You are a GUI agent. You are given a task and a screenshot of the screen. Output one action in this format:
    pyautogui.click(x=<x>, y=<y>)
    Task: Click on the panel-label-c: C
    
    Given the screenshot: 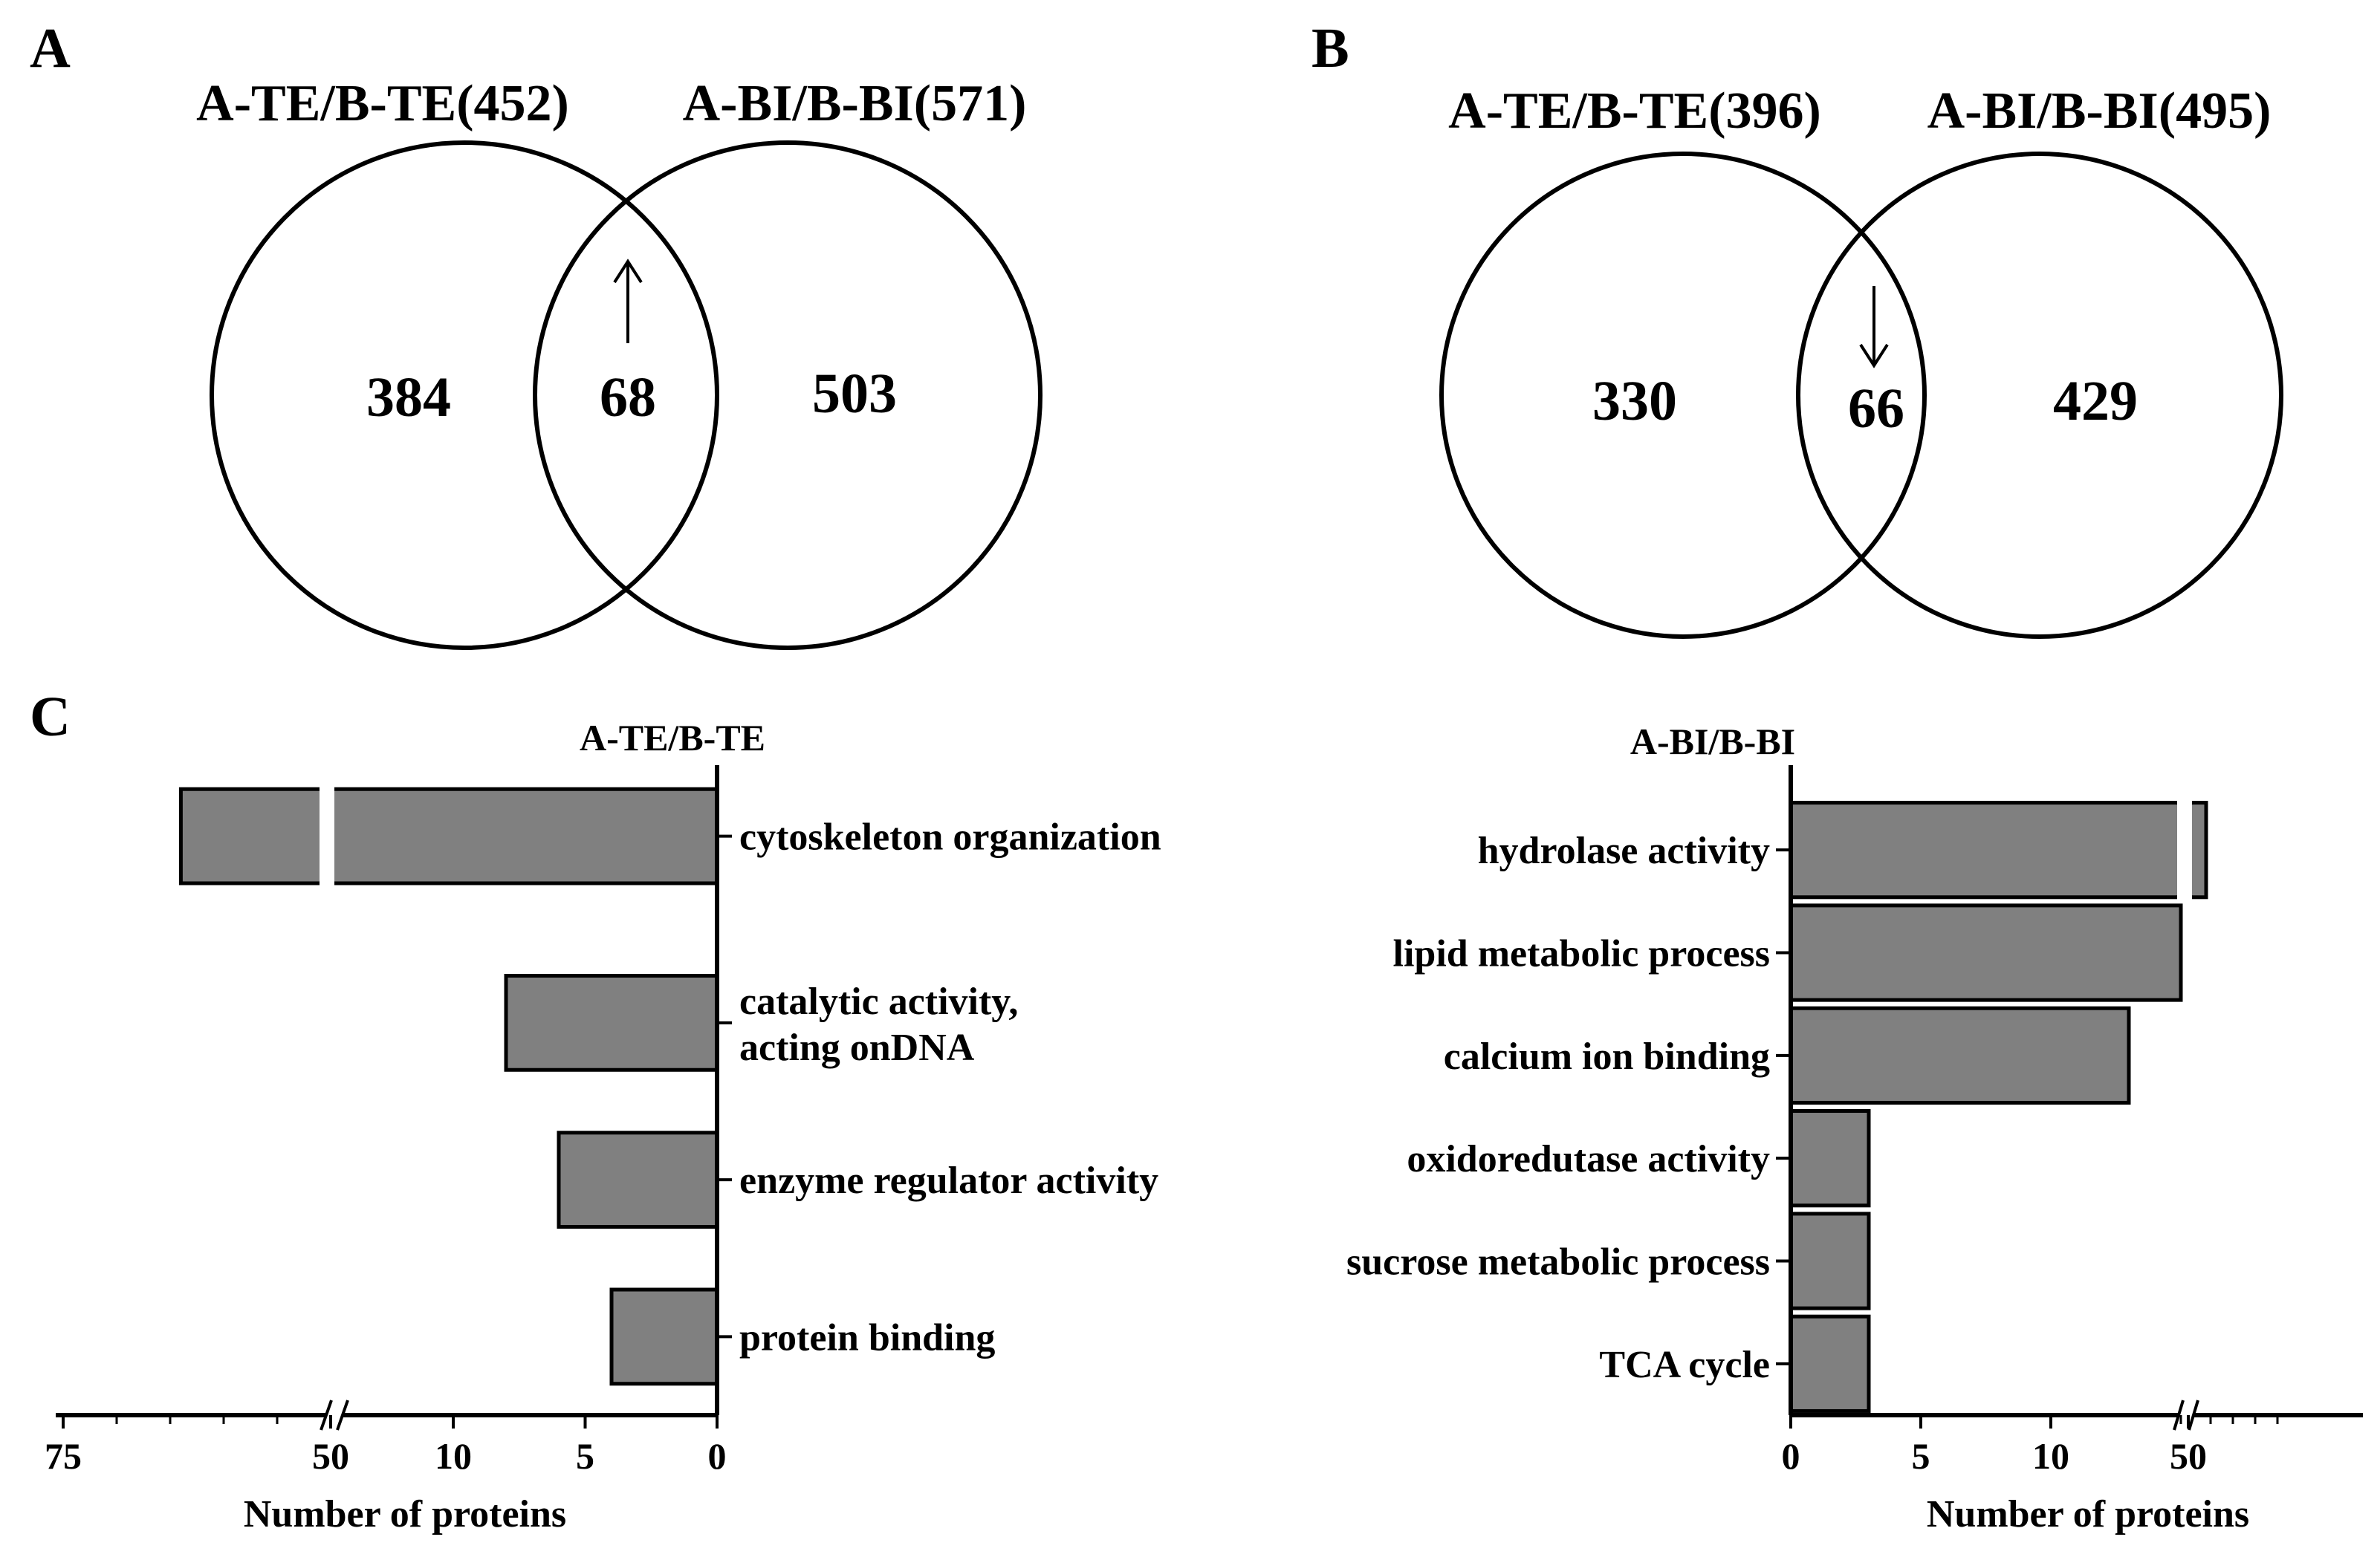 What is the action you would take?
    pyautogui.click(x=51, y=717)
    